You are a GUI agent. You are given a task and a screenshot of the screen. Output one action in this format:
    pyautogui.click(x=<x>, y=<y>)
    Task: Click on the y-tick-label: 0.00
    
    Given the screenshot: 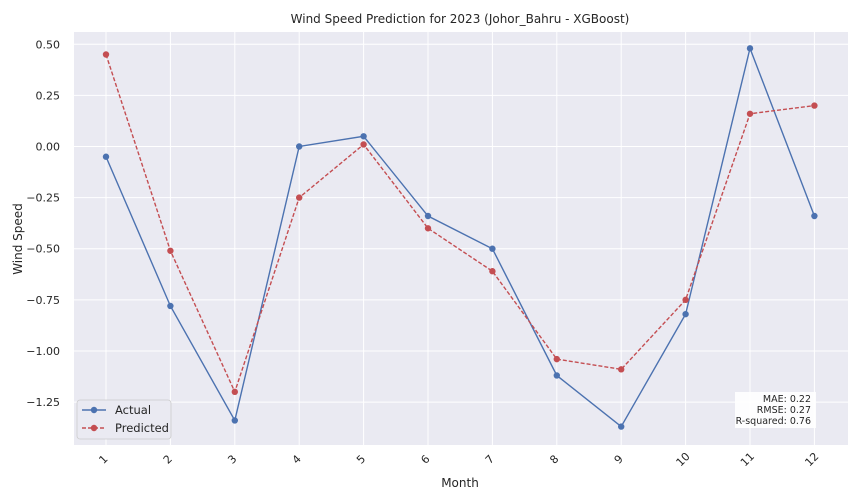 What is the action you would take?
    pyautogui.click(x=48, y=146)
    